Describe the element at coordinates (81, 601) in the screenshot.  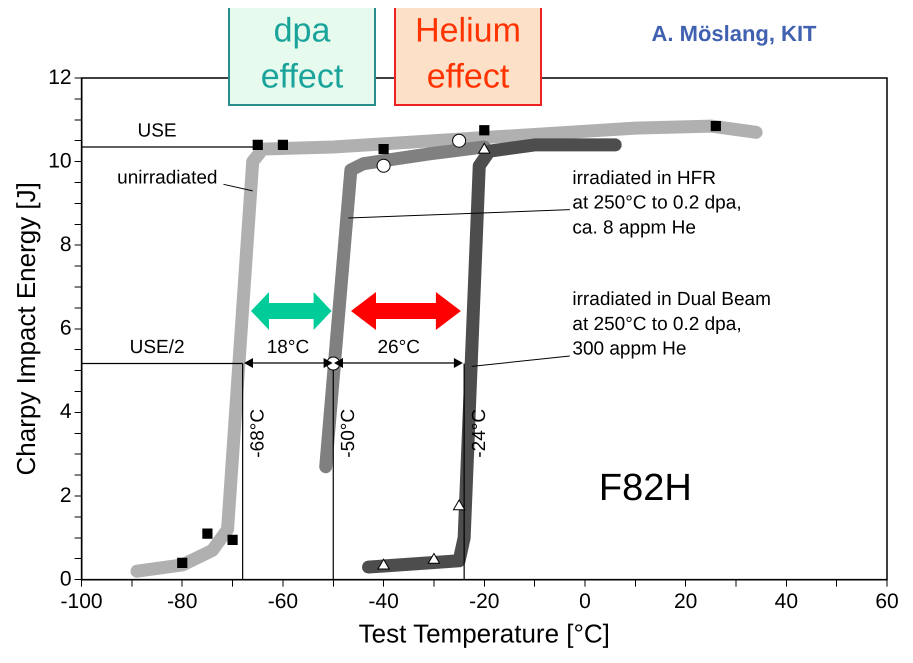
I see `x-tick-label: -100` at that location.